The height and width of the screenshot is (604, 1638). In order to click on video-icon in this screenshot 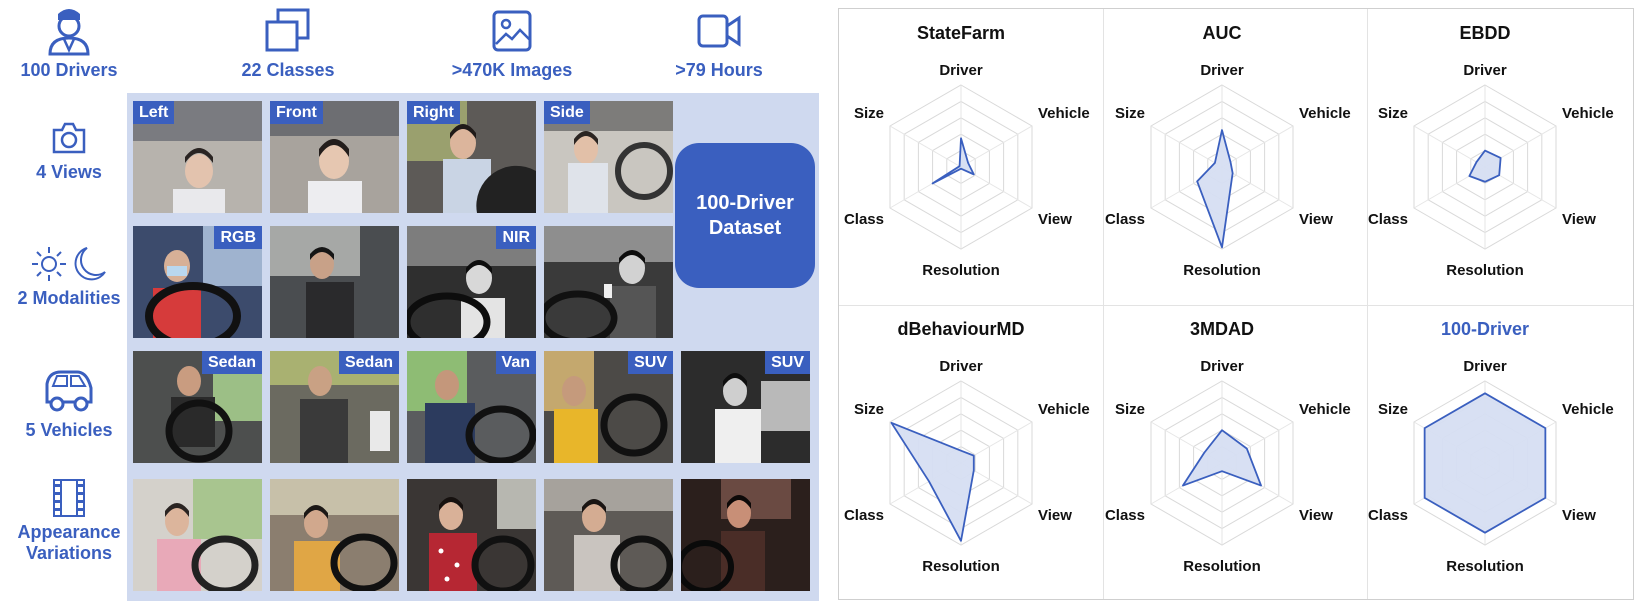, I will do `click(719, 31)`.